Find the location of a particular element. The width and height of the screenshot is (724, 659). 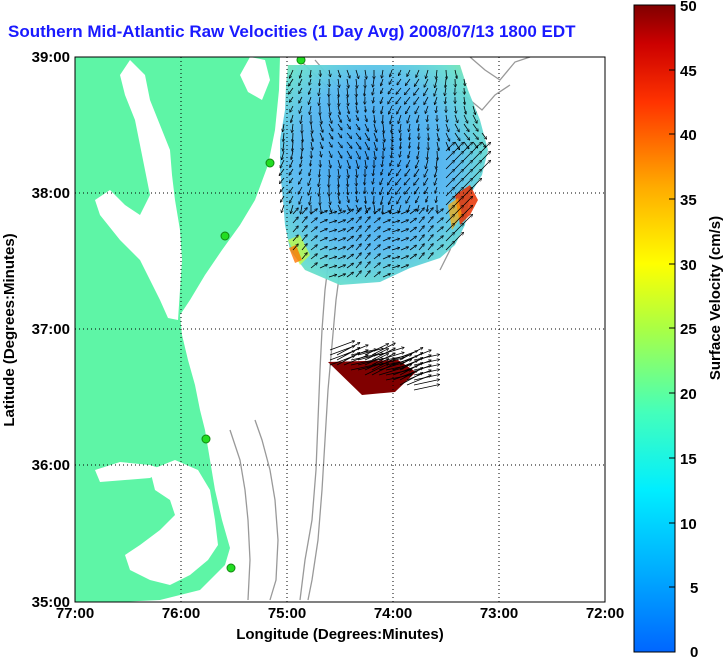

colorbar-tick-label: 0 is located at coordinates (694, 651).